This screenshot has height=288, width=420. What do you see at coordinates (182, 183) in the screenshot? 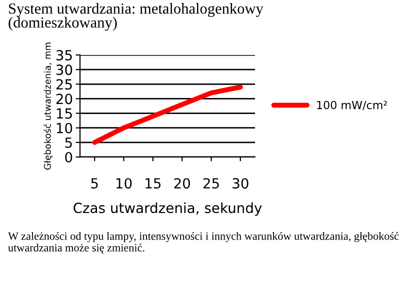
I see `x-tick-label: 20` at bounding box center [182, 183].